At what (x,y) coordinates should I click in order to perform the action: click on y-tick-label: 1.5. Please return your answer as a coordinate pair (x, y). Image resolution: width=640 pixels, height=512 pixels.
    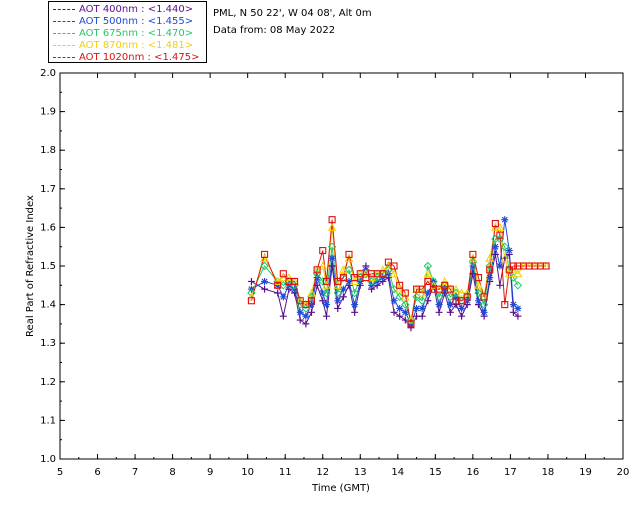
    Looking at the image, I should click on (48, 266).